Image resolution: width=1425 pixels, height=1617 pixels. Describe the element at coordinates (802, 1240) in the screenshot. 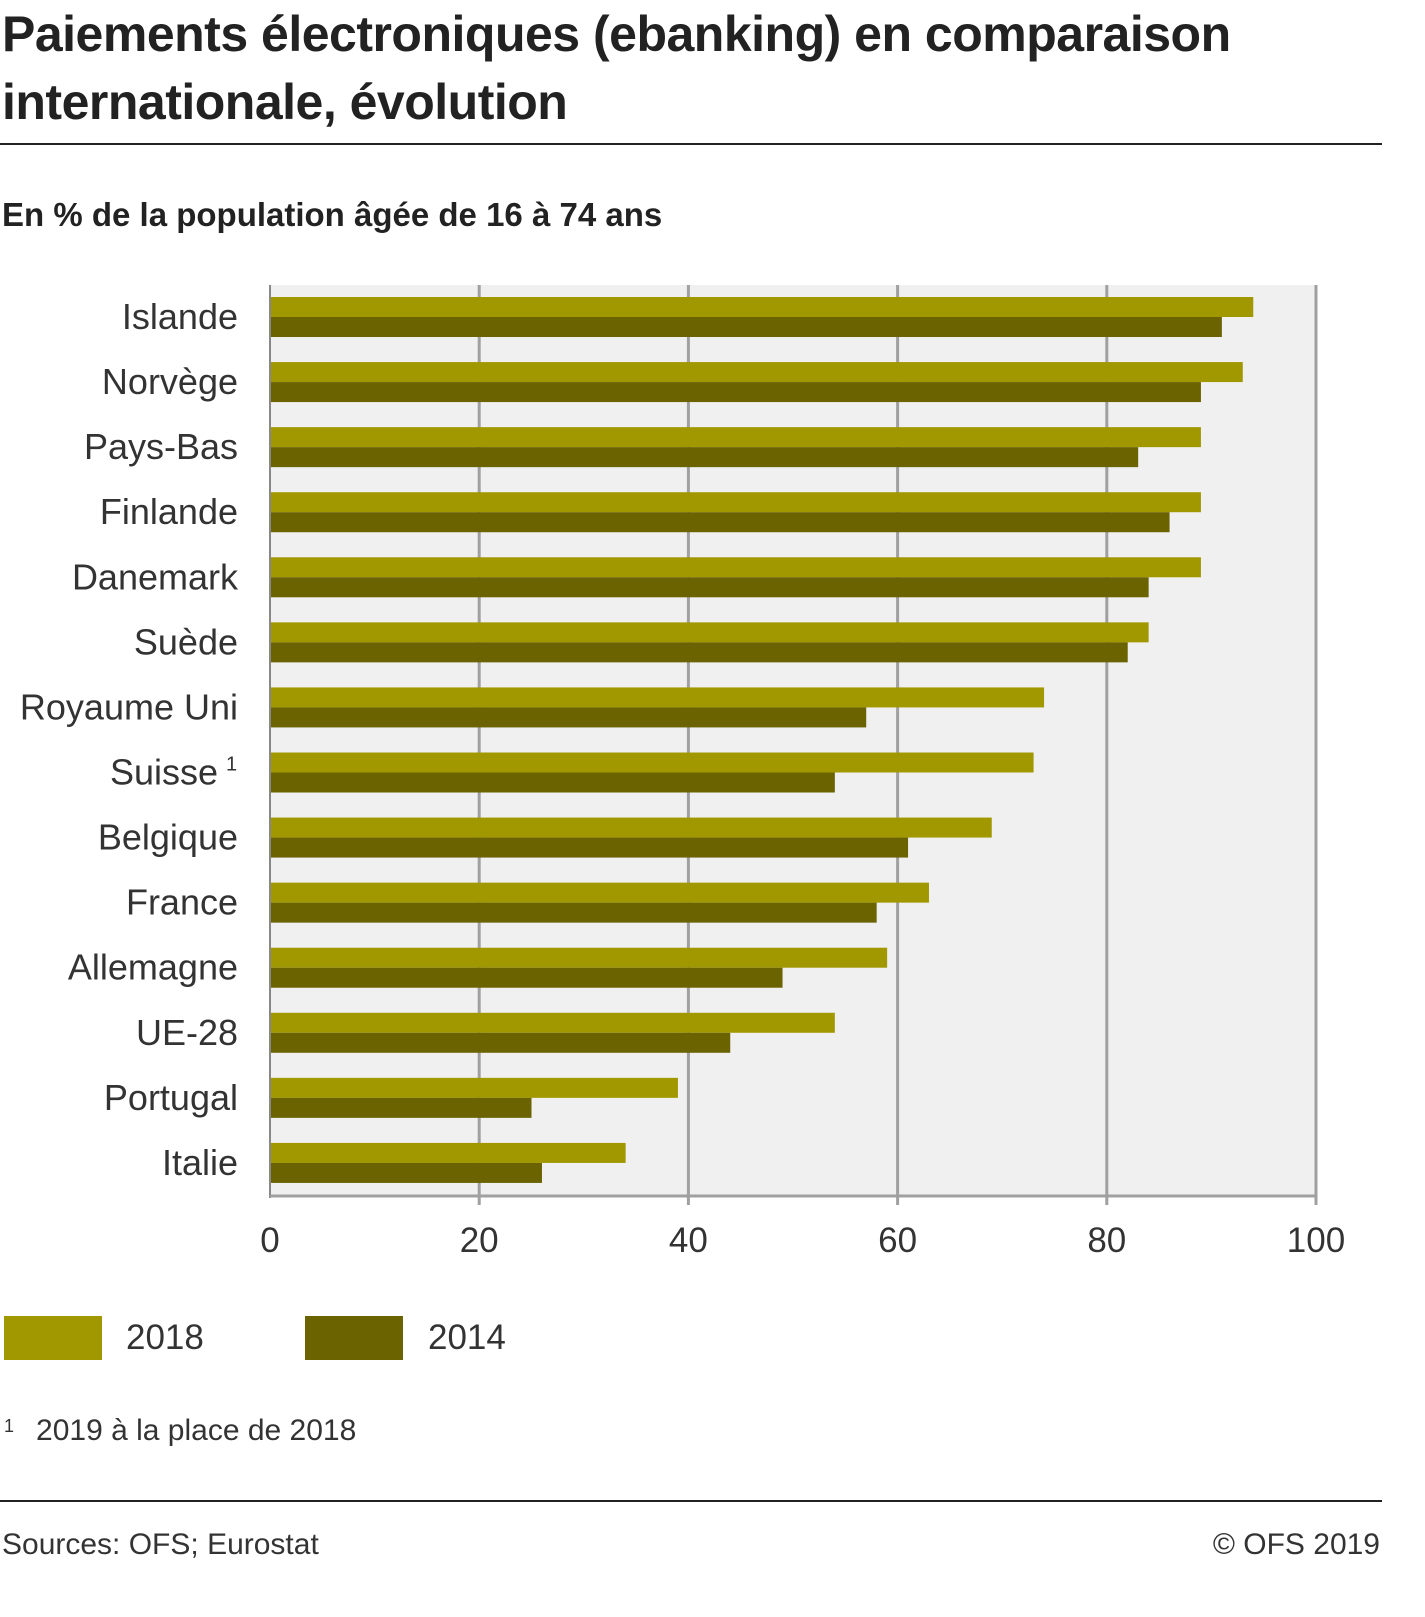

I see `x-tick-labels: 0 20 40 60 80 100` at that location.